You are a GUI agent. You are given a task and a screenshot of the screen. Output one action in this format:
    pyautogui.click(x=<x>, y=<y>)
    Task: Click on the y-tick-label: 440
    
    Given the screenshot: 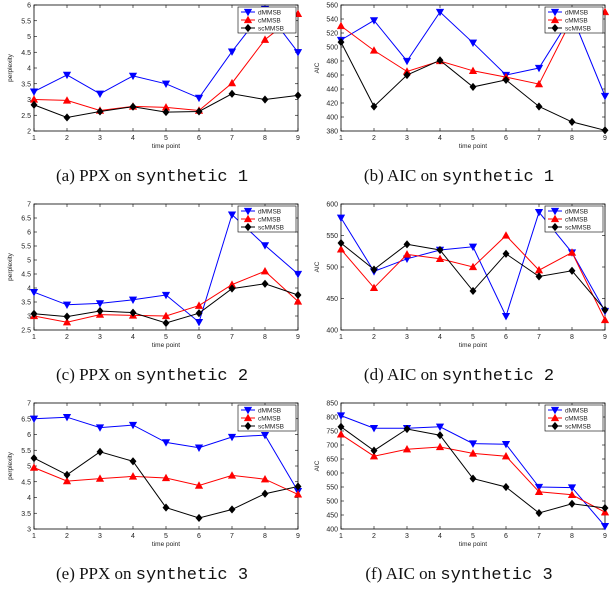 What is the action you would take?
    pyautogui.click(x=332, y=90)
    